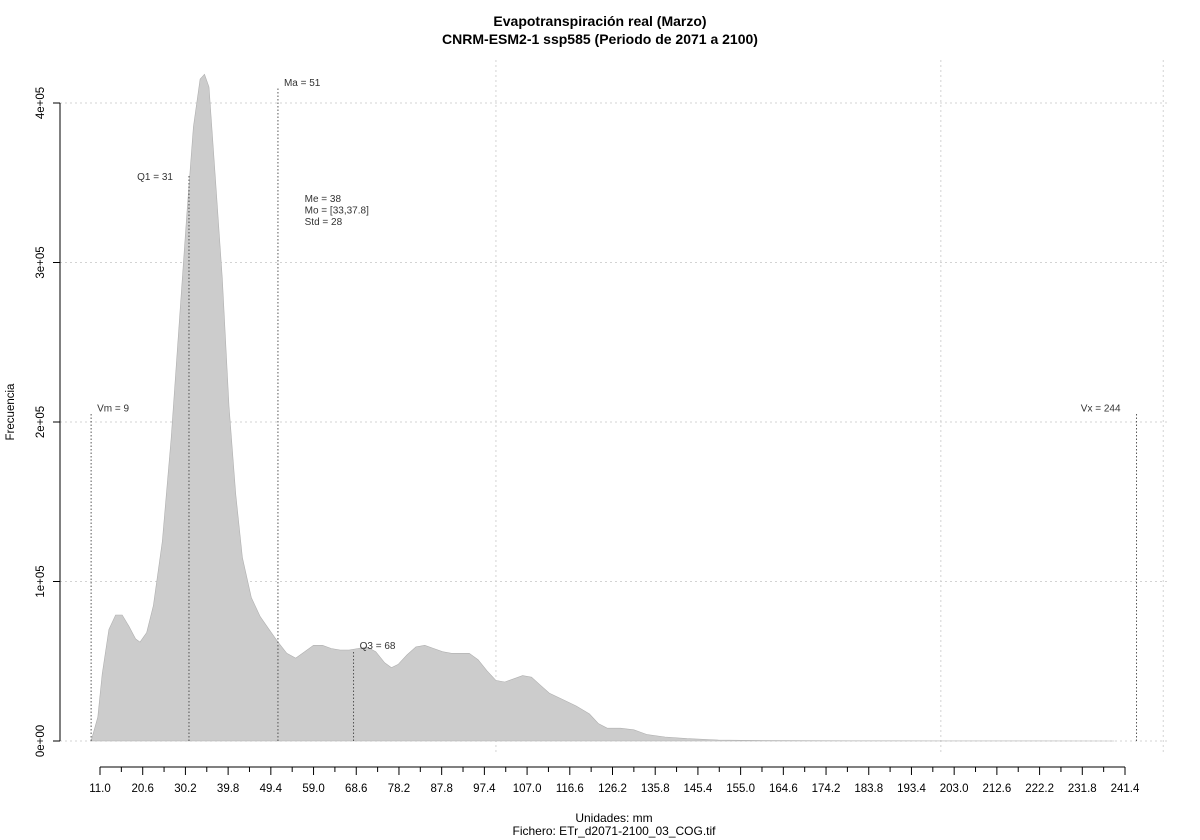 The width and height of the screenshot is (1200, 840). I want to click on x-tick-label: 49.4, so click(271, 789).